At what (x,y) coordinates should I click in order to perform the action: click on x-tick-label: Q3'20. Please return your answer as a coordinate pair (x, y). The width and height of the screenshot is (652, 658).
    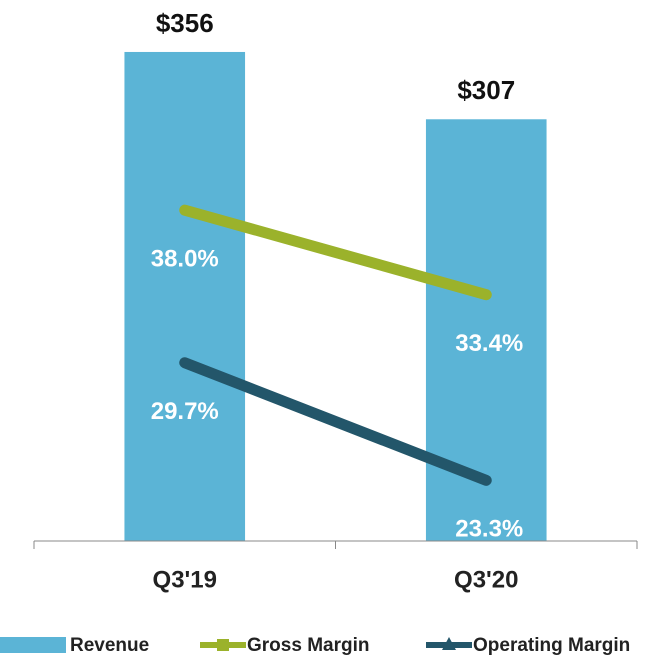
    Looking at the image, I should click on (486, 579).